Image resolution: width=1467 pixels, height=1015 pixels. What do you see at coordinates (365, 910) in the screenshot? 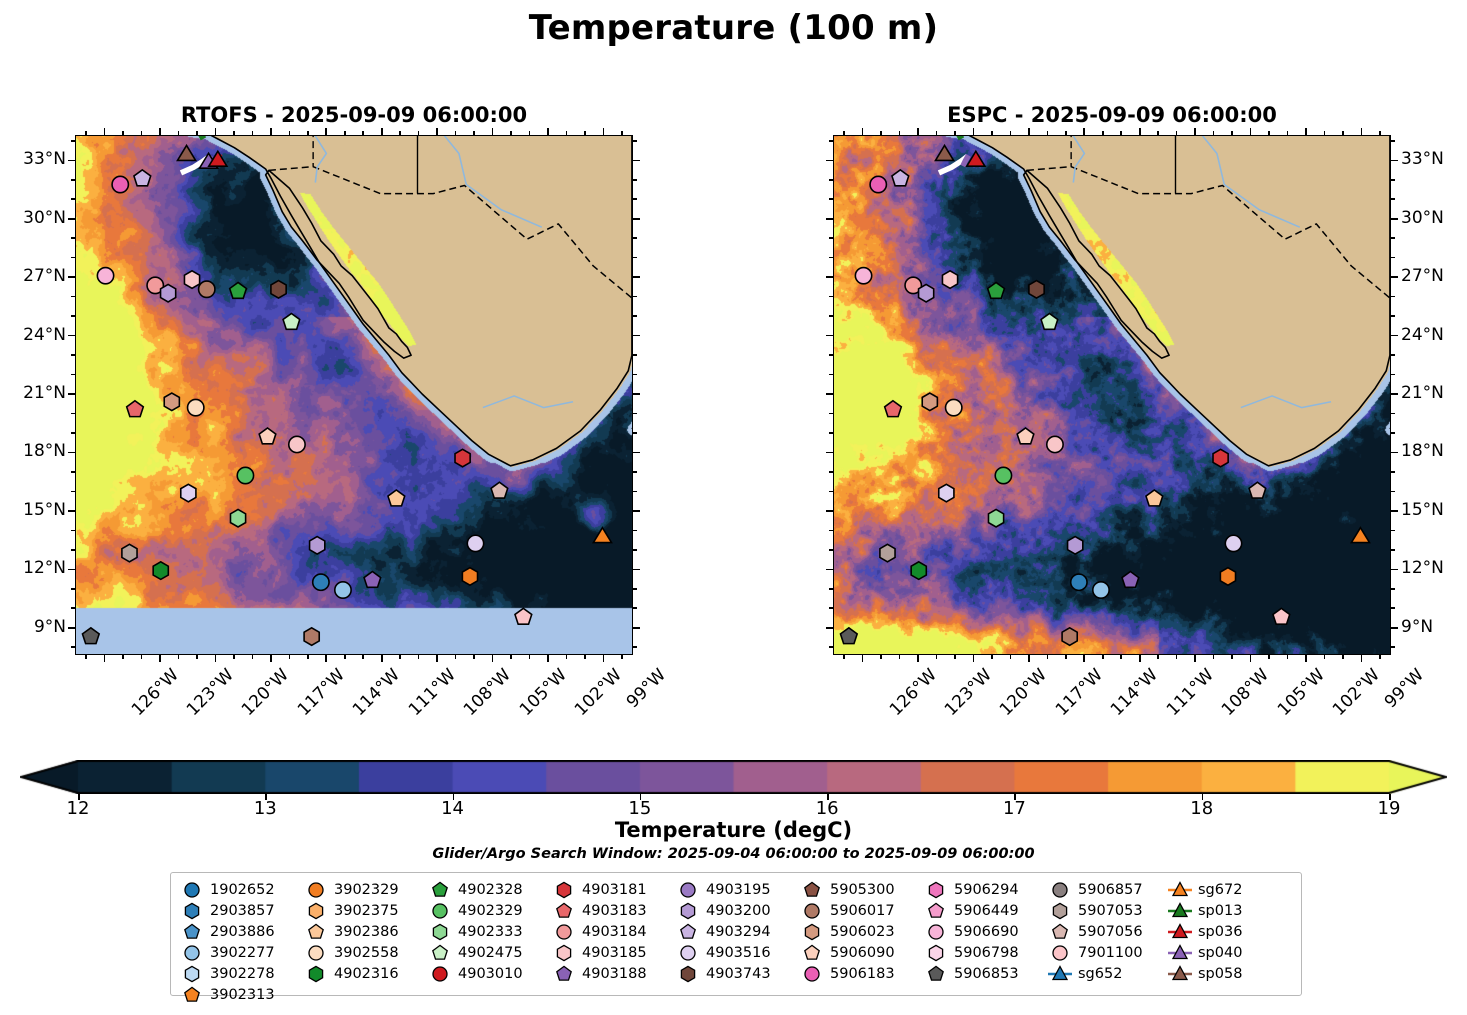
I see `legend-item-3902375: 3902375` at bounding box center [365, 910].